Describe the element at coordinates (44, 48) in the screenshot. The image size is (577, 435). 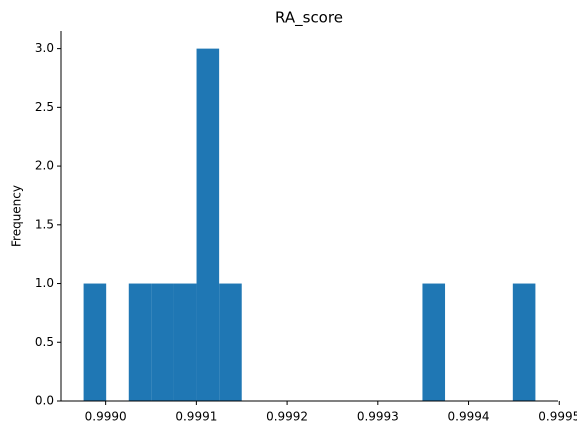
I see `y-tick-label: 3.0` at that location.